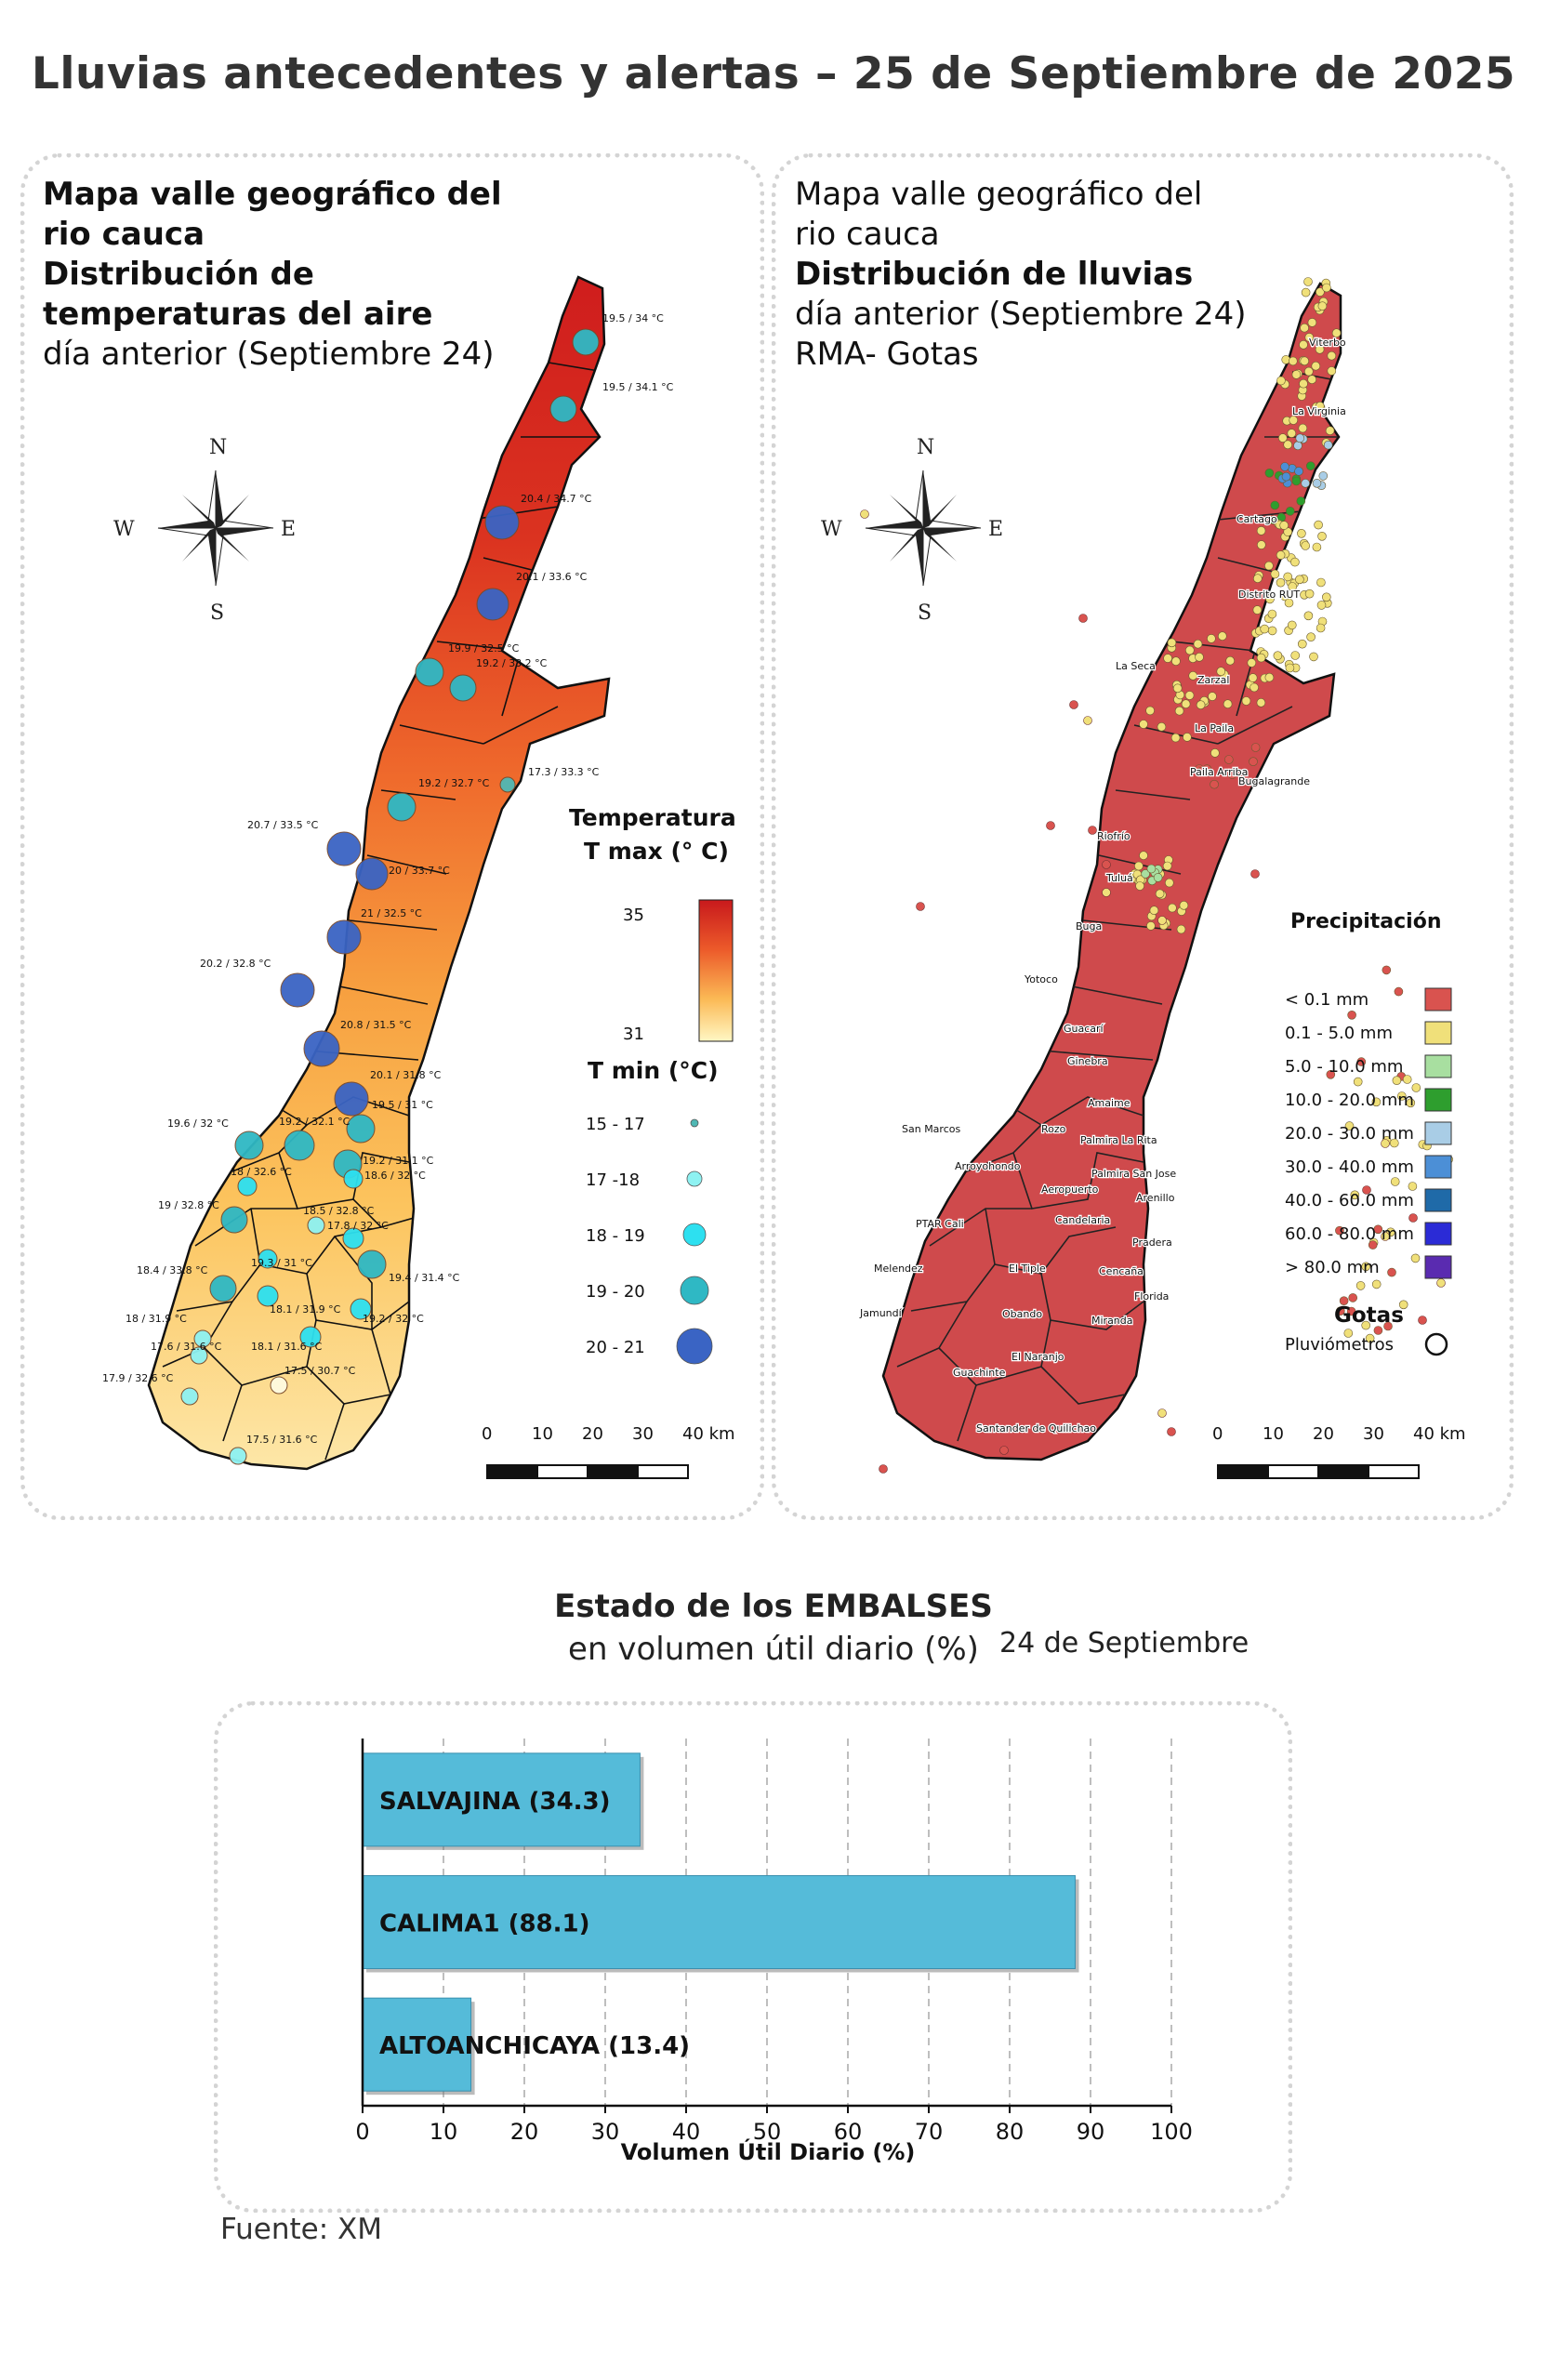 The height and width of the screenshot is (2380, 1547). Describe the element at coordinates (1151, 1296) in the screenshot. I see `town-label: Florida` at that location.